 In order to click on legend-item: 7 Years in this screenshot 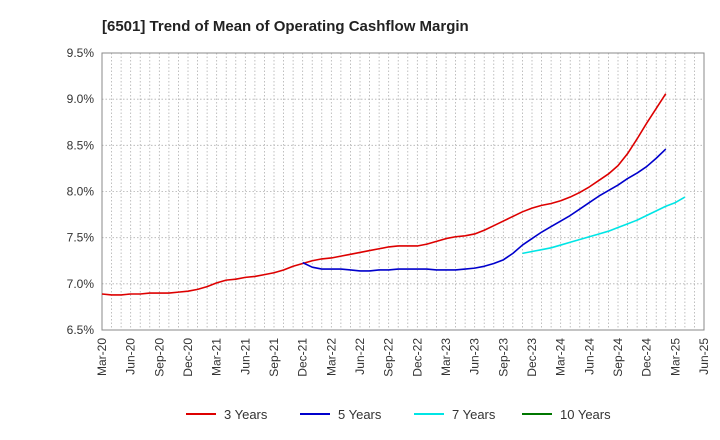, I will do `click(455, 414)`.